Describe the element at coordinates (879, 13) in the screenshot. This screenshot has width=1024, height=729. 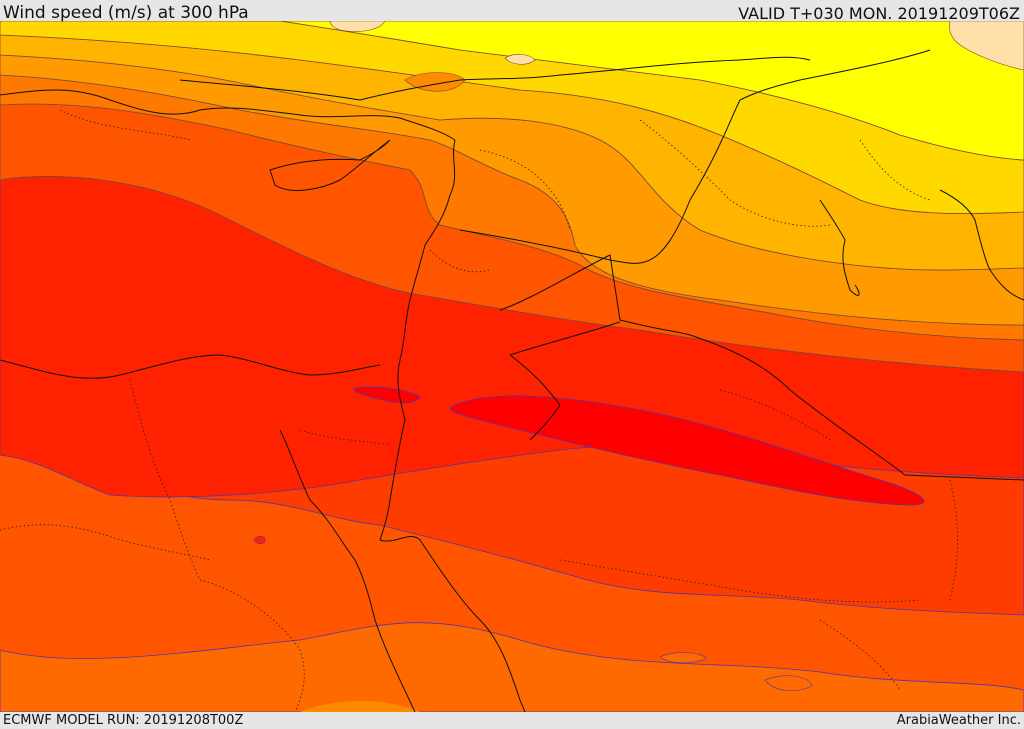
I see `valid-time: VALID T+030 MON. 20191209T06Z` at that location.